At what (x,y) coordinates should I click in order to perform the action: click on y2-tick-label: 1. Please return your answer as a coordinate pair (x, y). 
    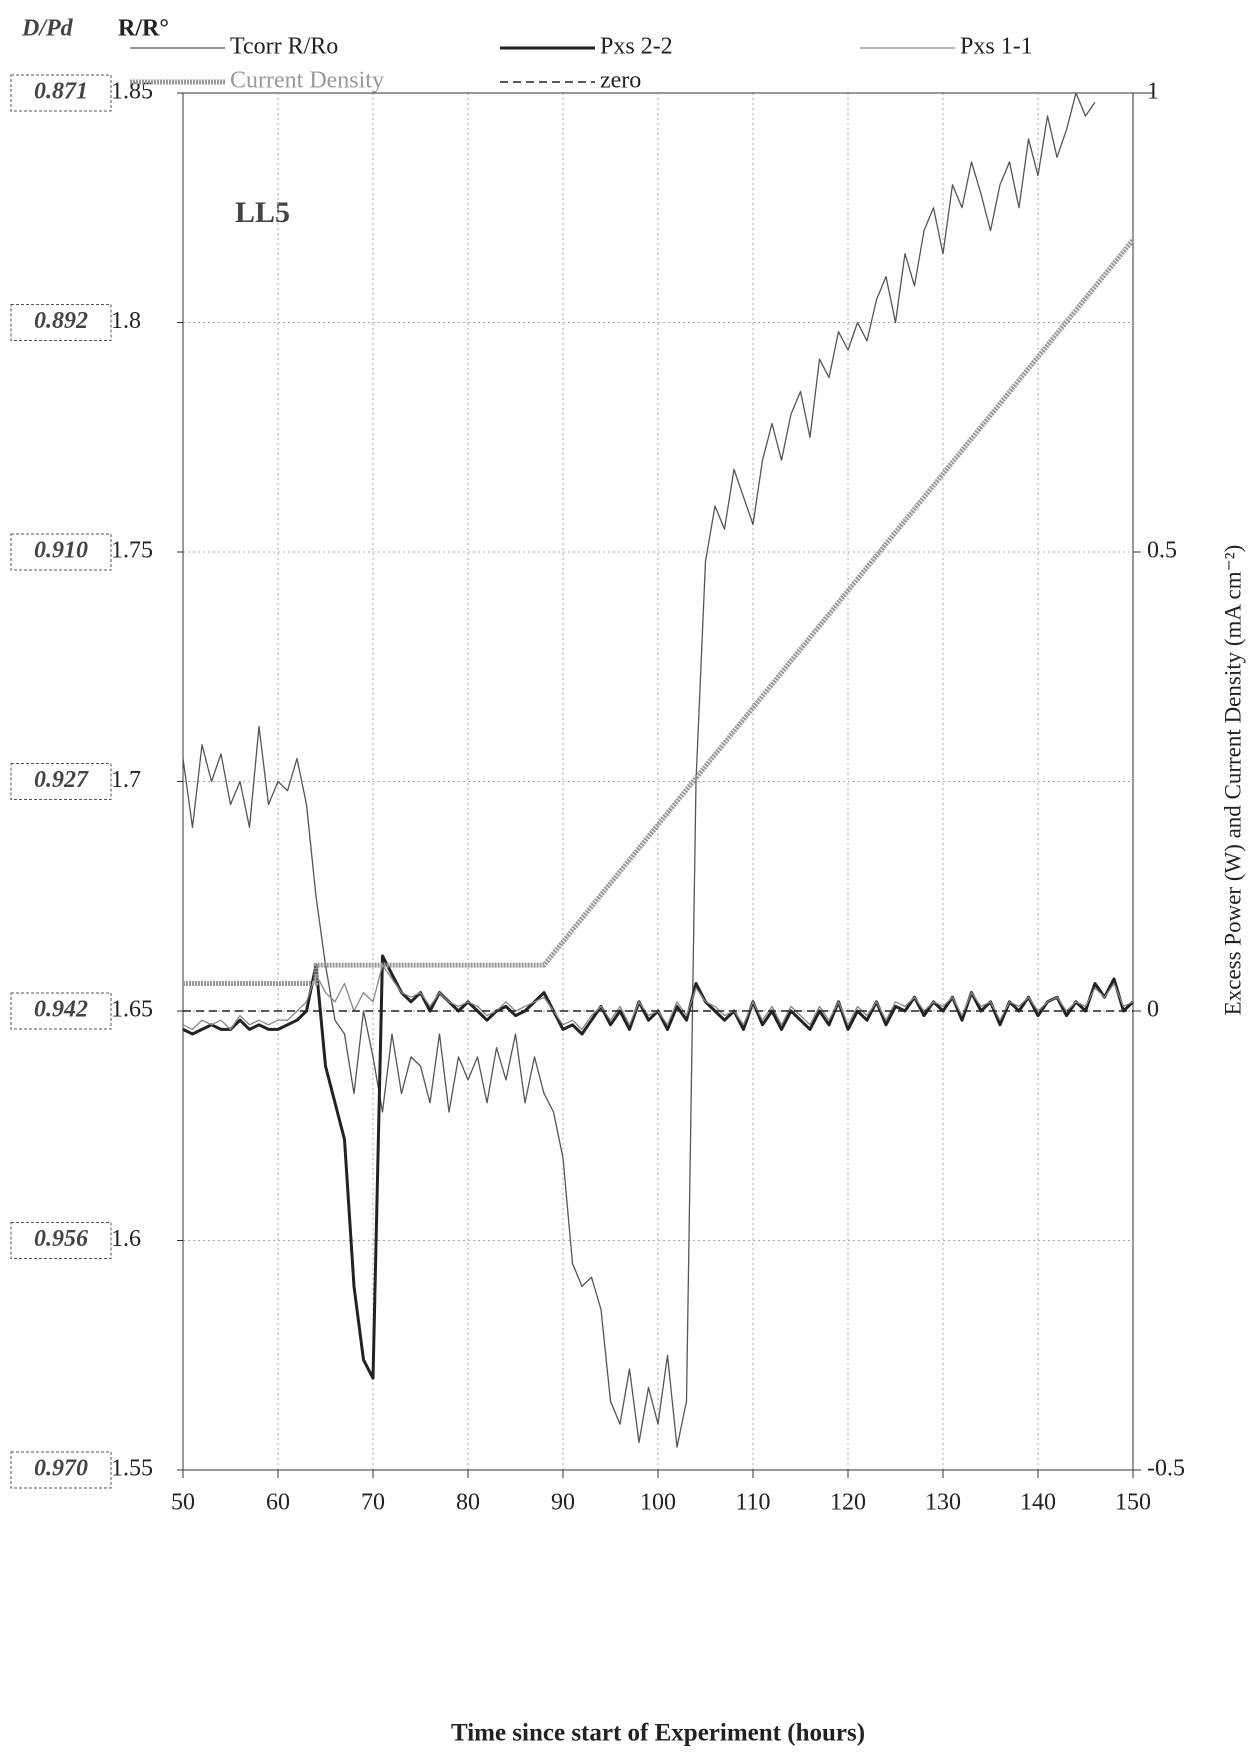
    Looking at the image, I should click on (1153, 92).